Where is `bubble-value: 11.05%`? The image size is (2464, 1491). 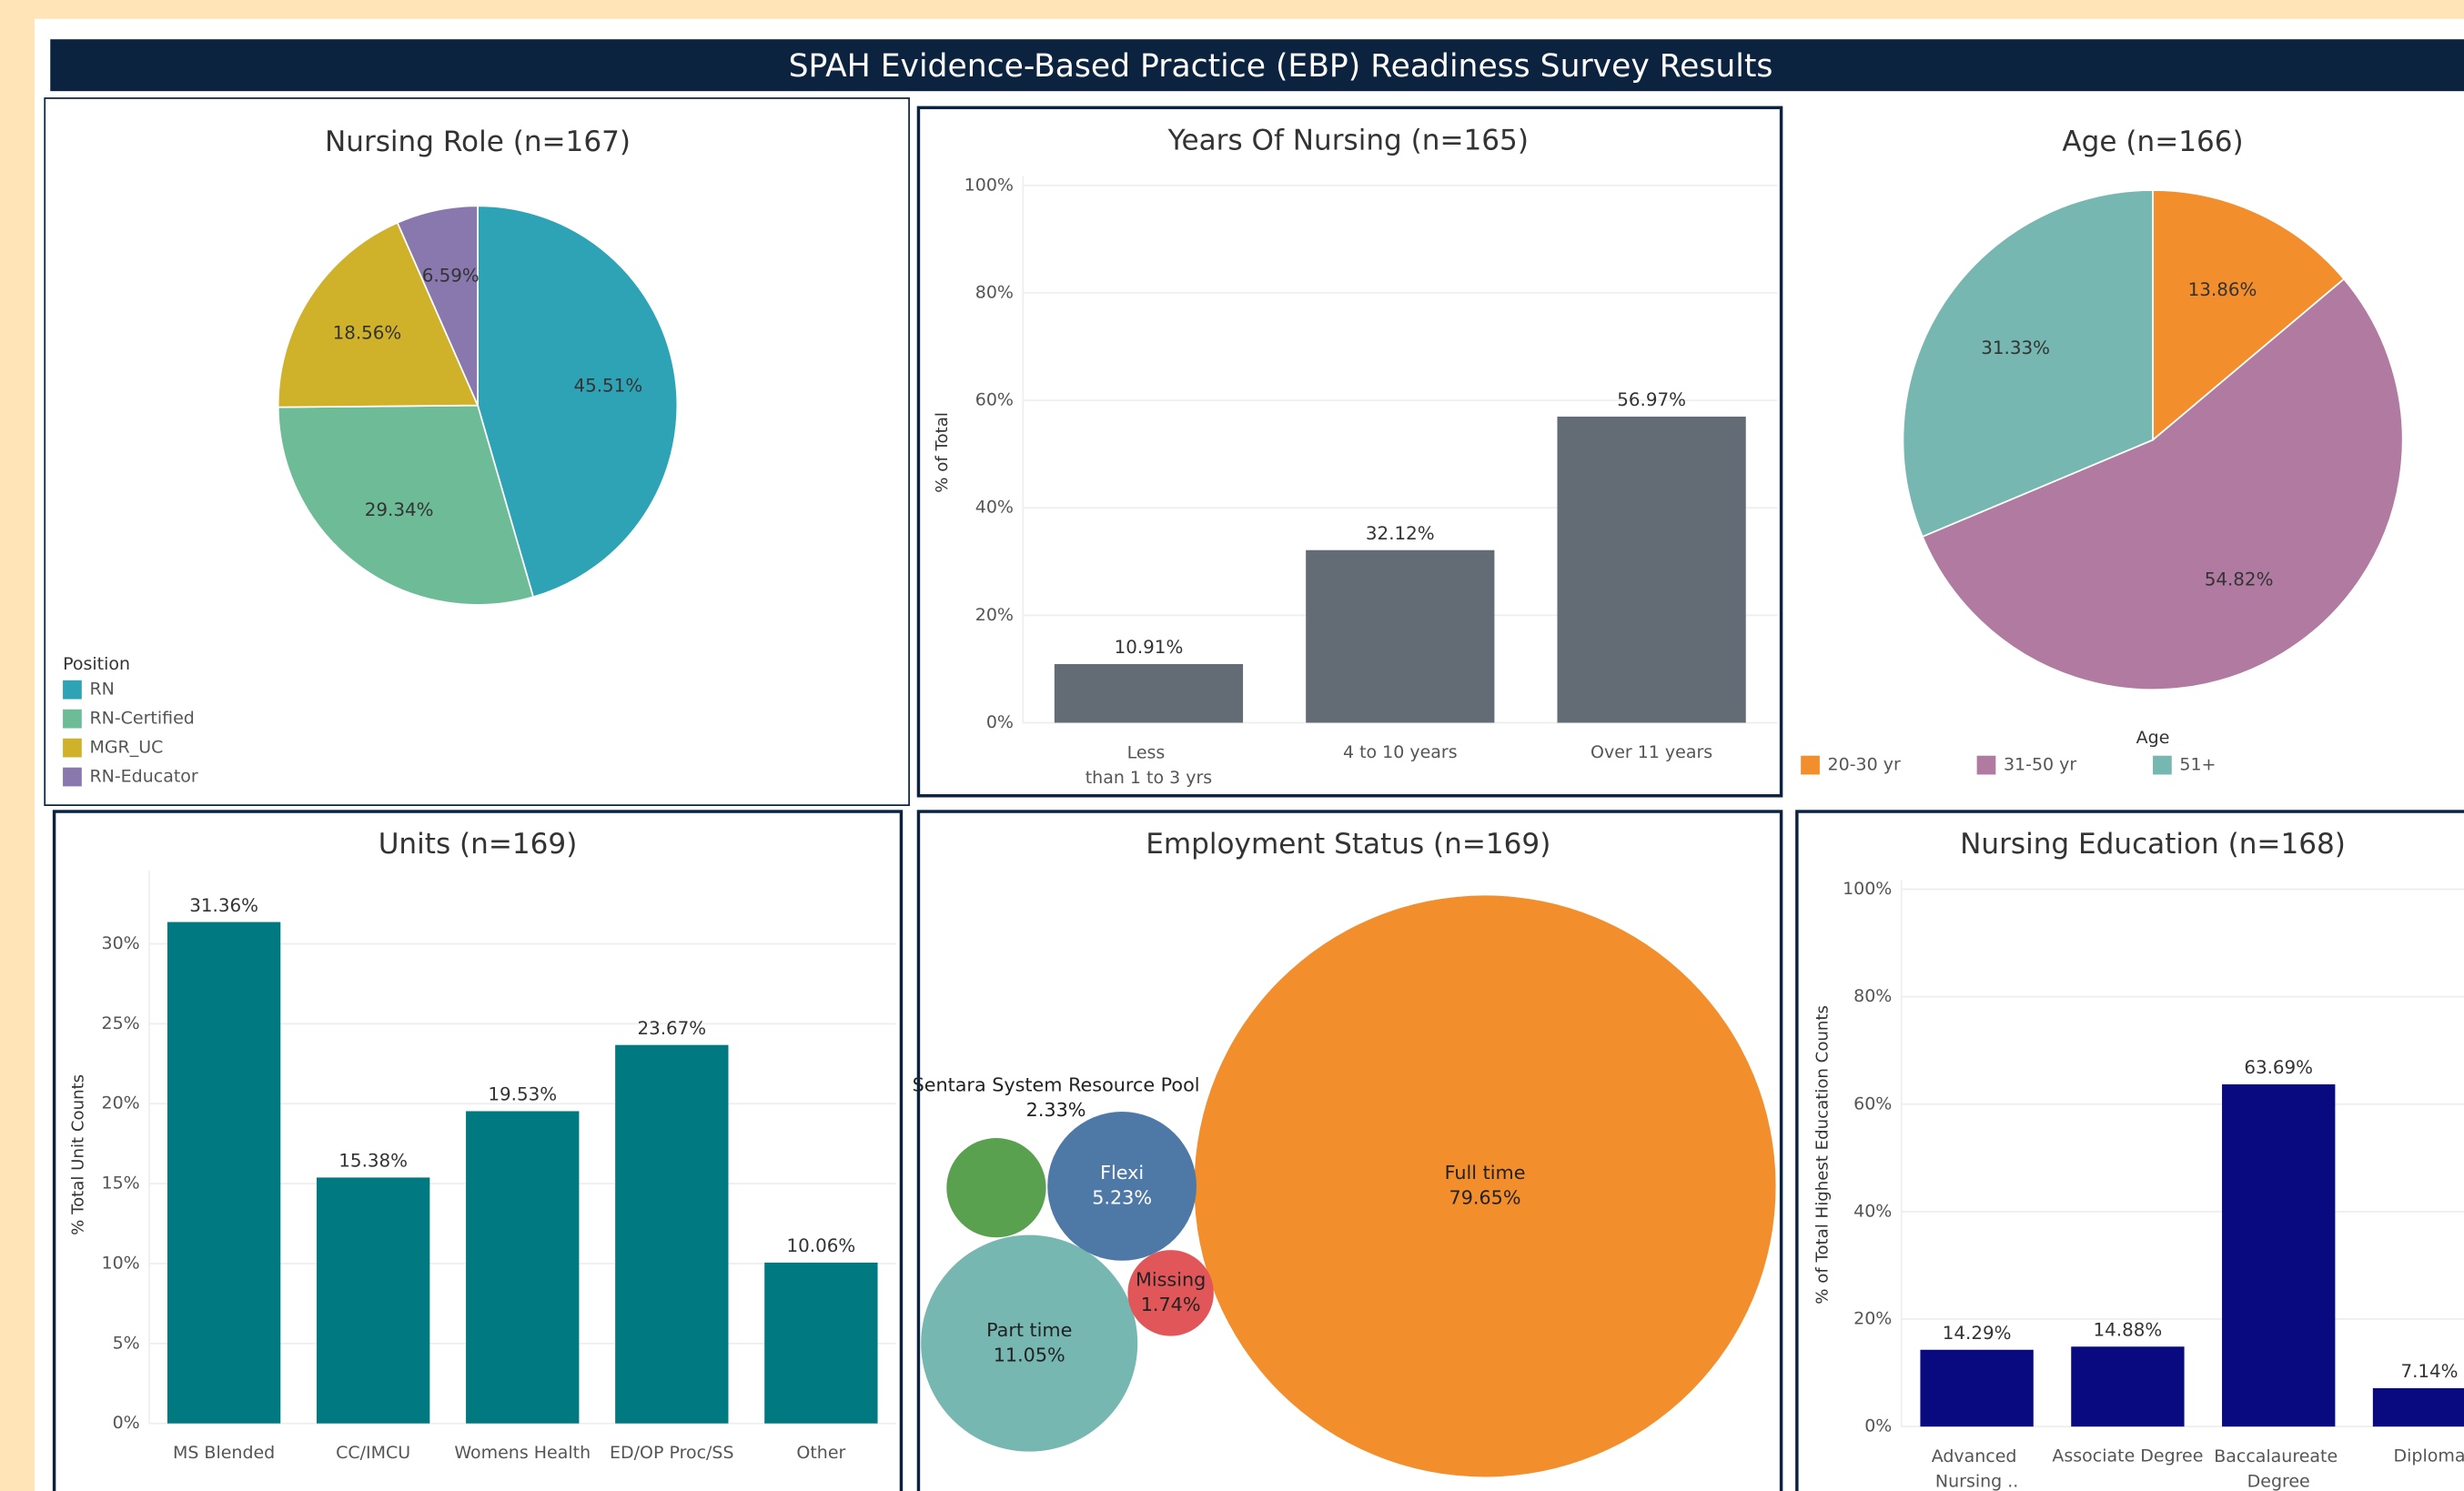 bubble-value: 11.05% is located at coordinates (1029, 1354).